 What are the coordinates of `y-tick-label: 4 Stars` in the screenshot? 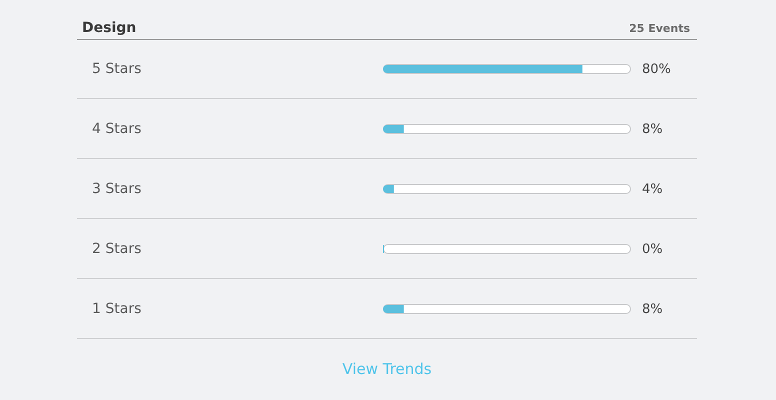 It's located at (117, 129).